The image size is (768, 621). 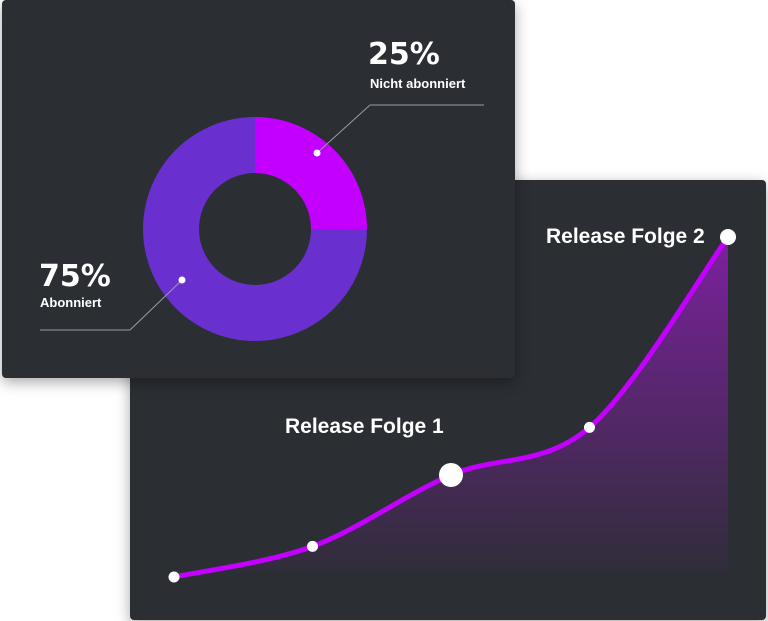 What do you see at coordinates (317, 153) in the screenshot?
I see `leader-dot-not-subscribed` at bounding box center [317, 153].